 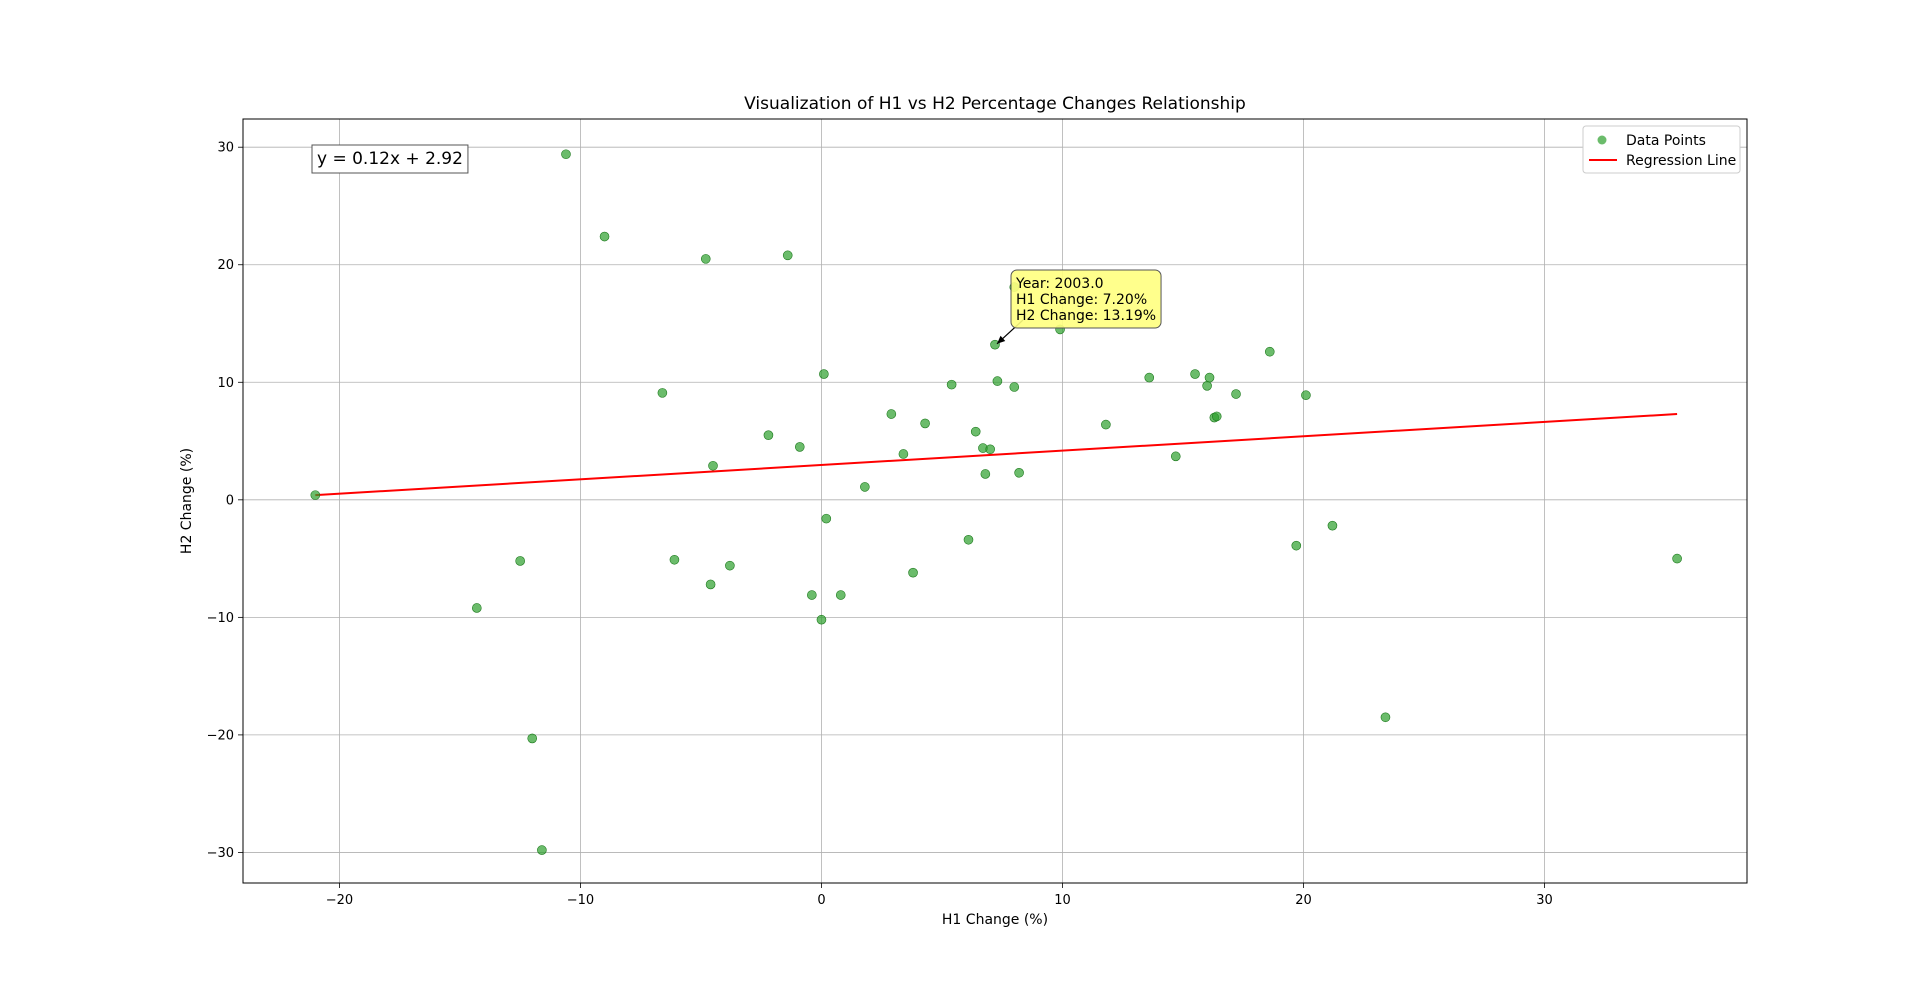 What do you see at coordinates (220, 618) in the screenshot?
I see `y-tick-label: −10` at bounding box center [220, 618].